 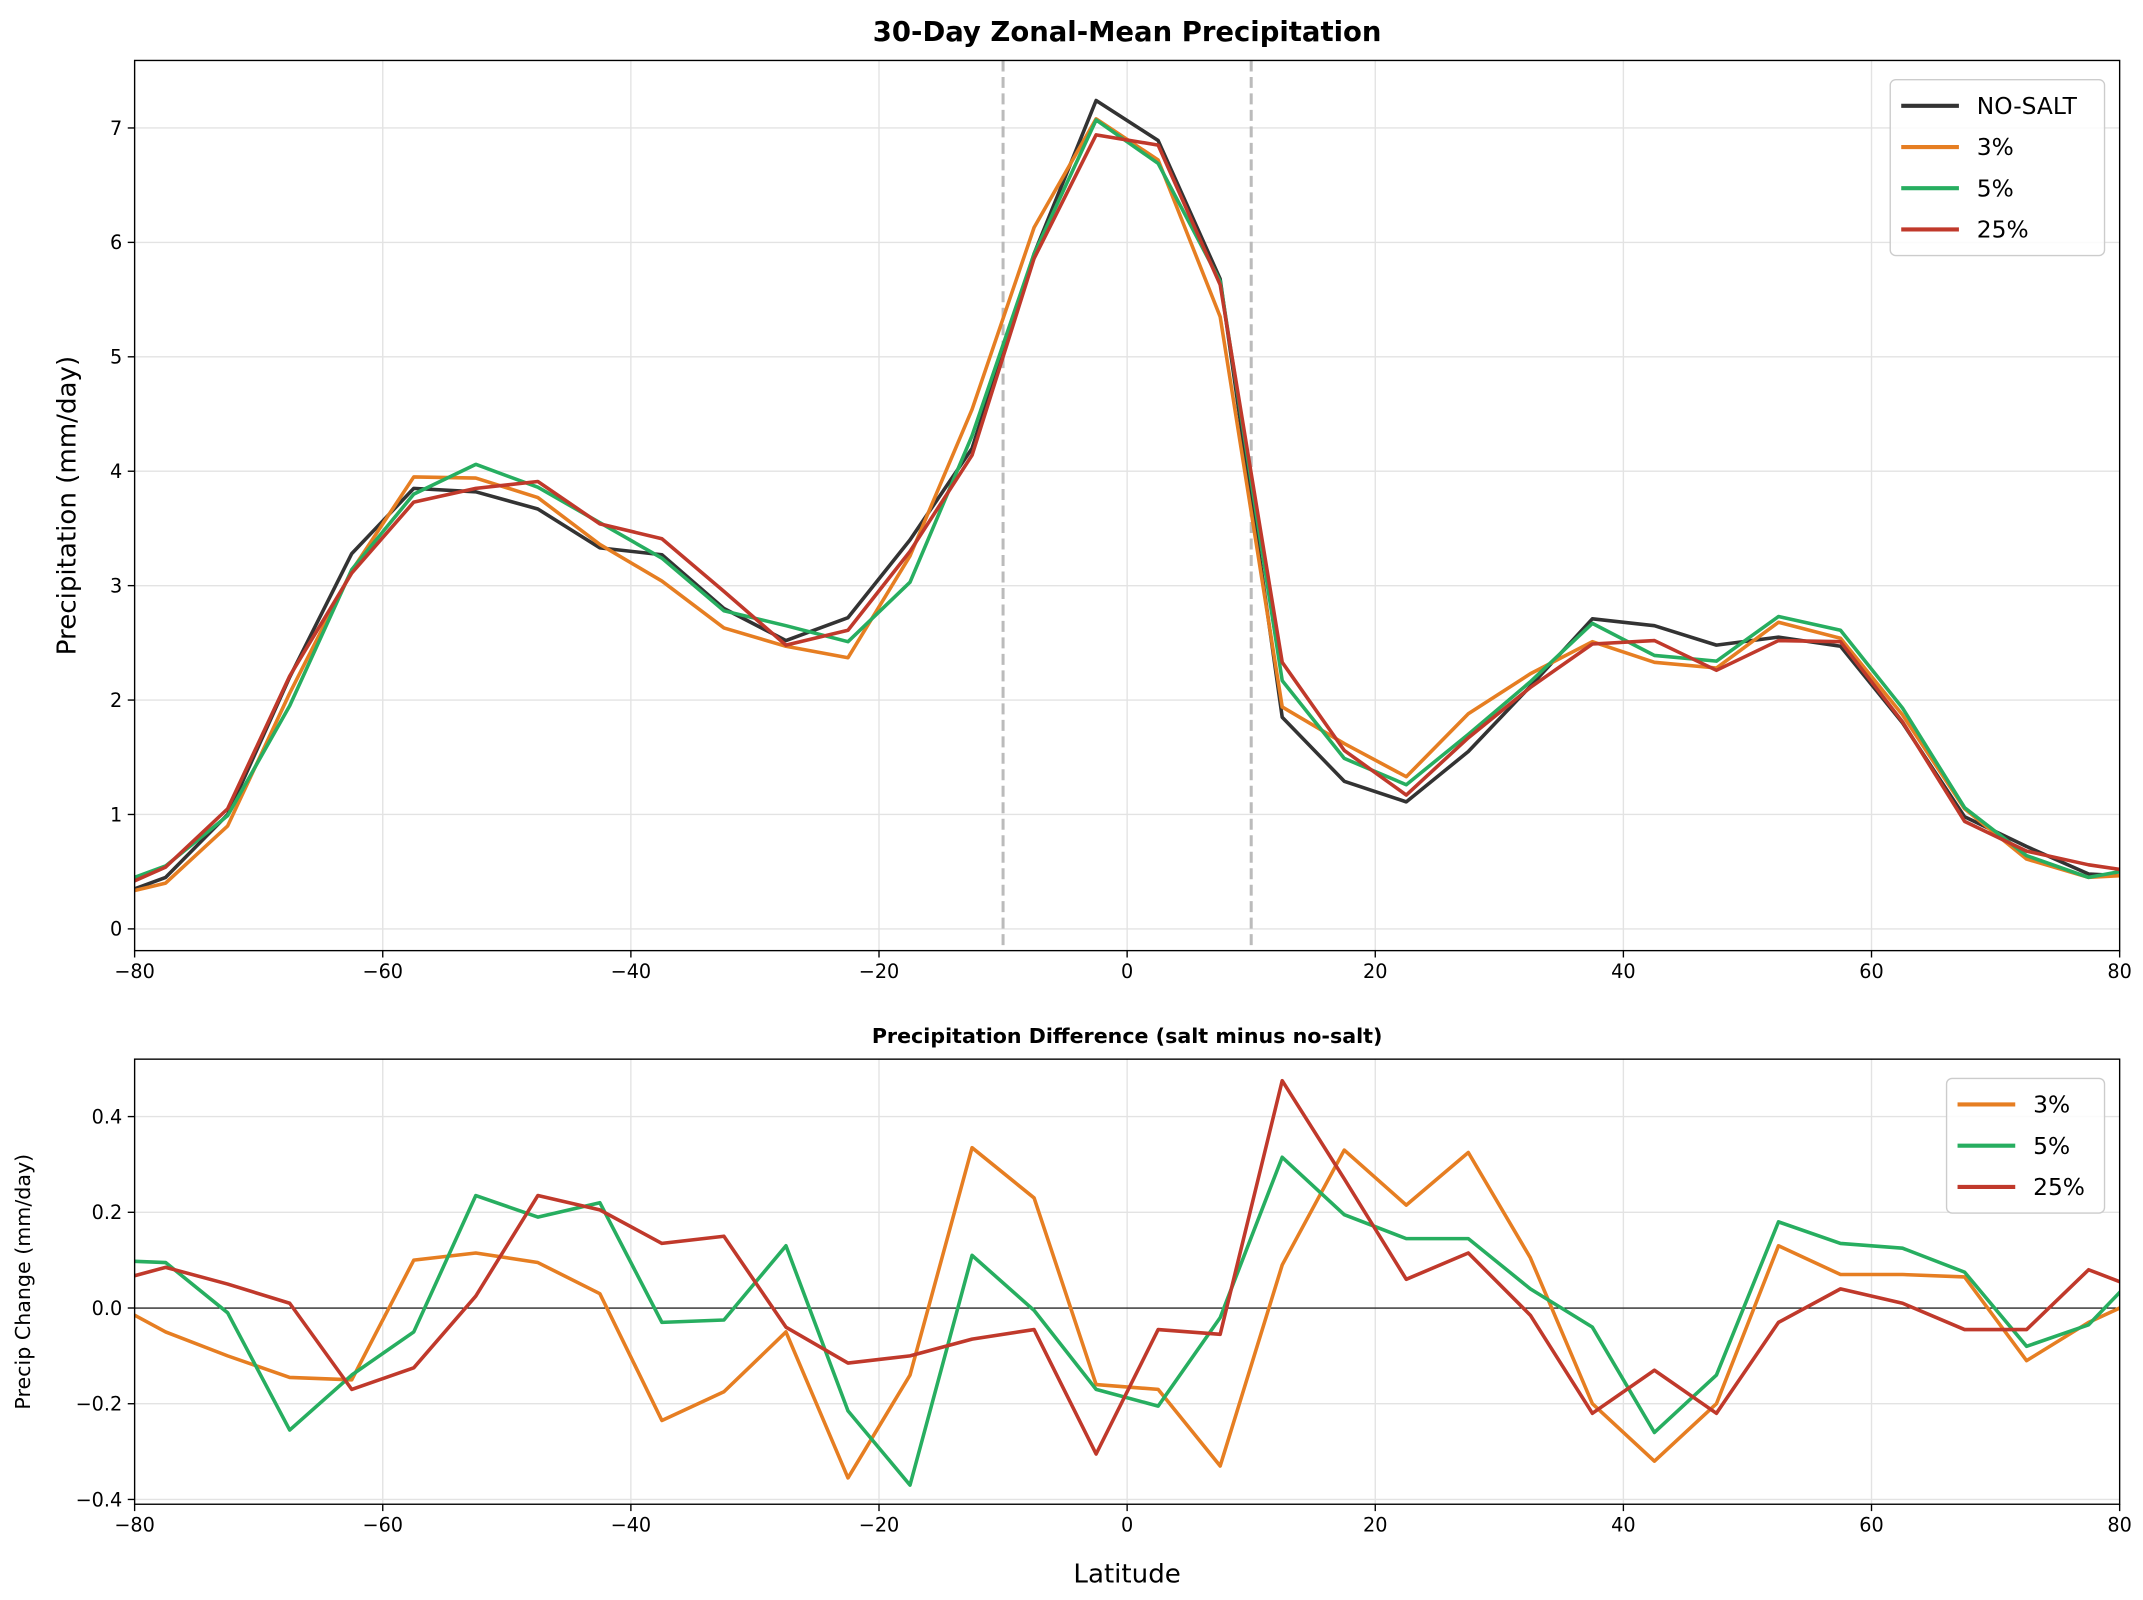 I want to click on y-tick-label: 3, so click(x=116, y=586).